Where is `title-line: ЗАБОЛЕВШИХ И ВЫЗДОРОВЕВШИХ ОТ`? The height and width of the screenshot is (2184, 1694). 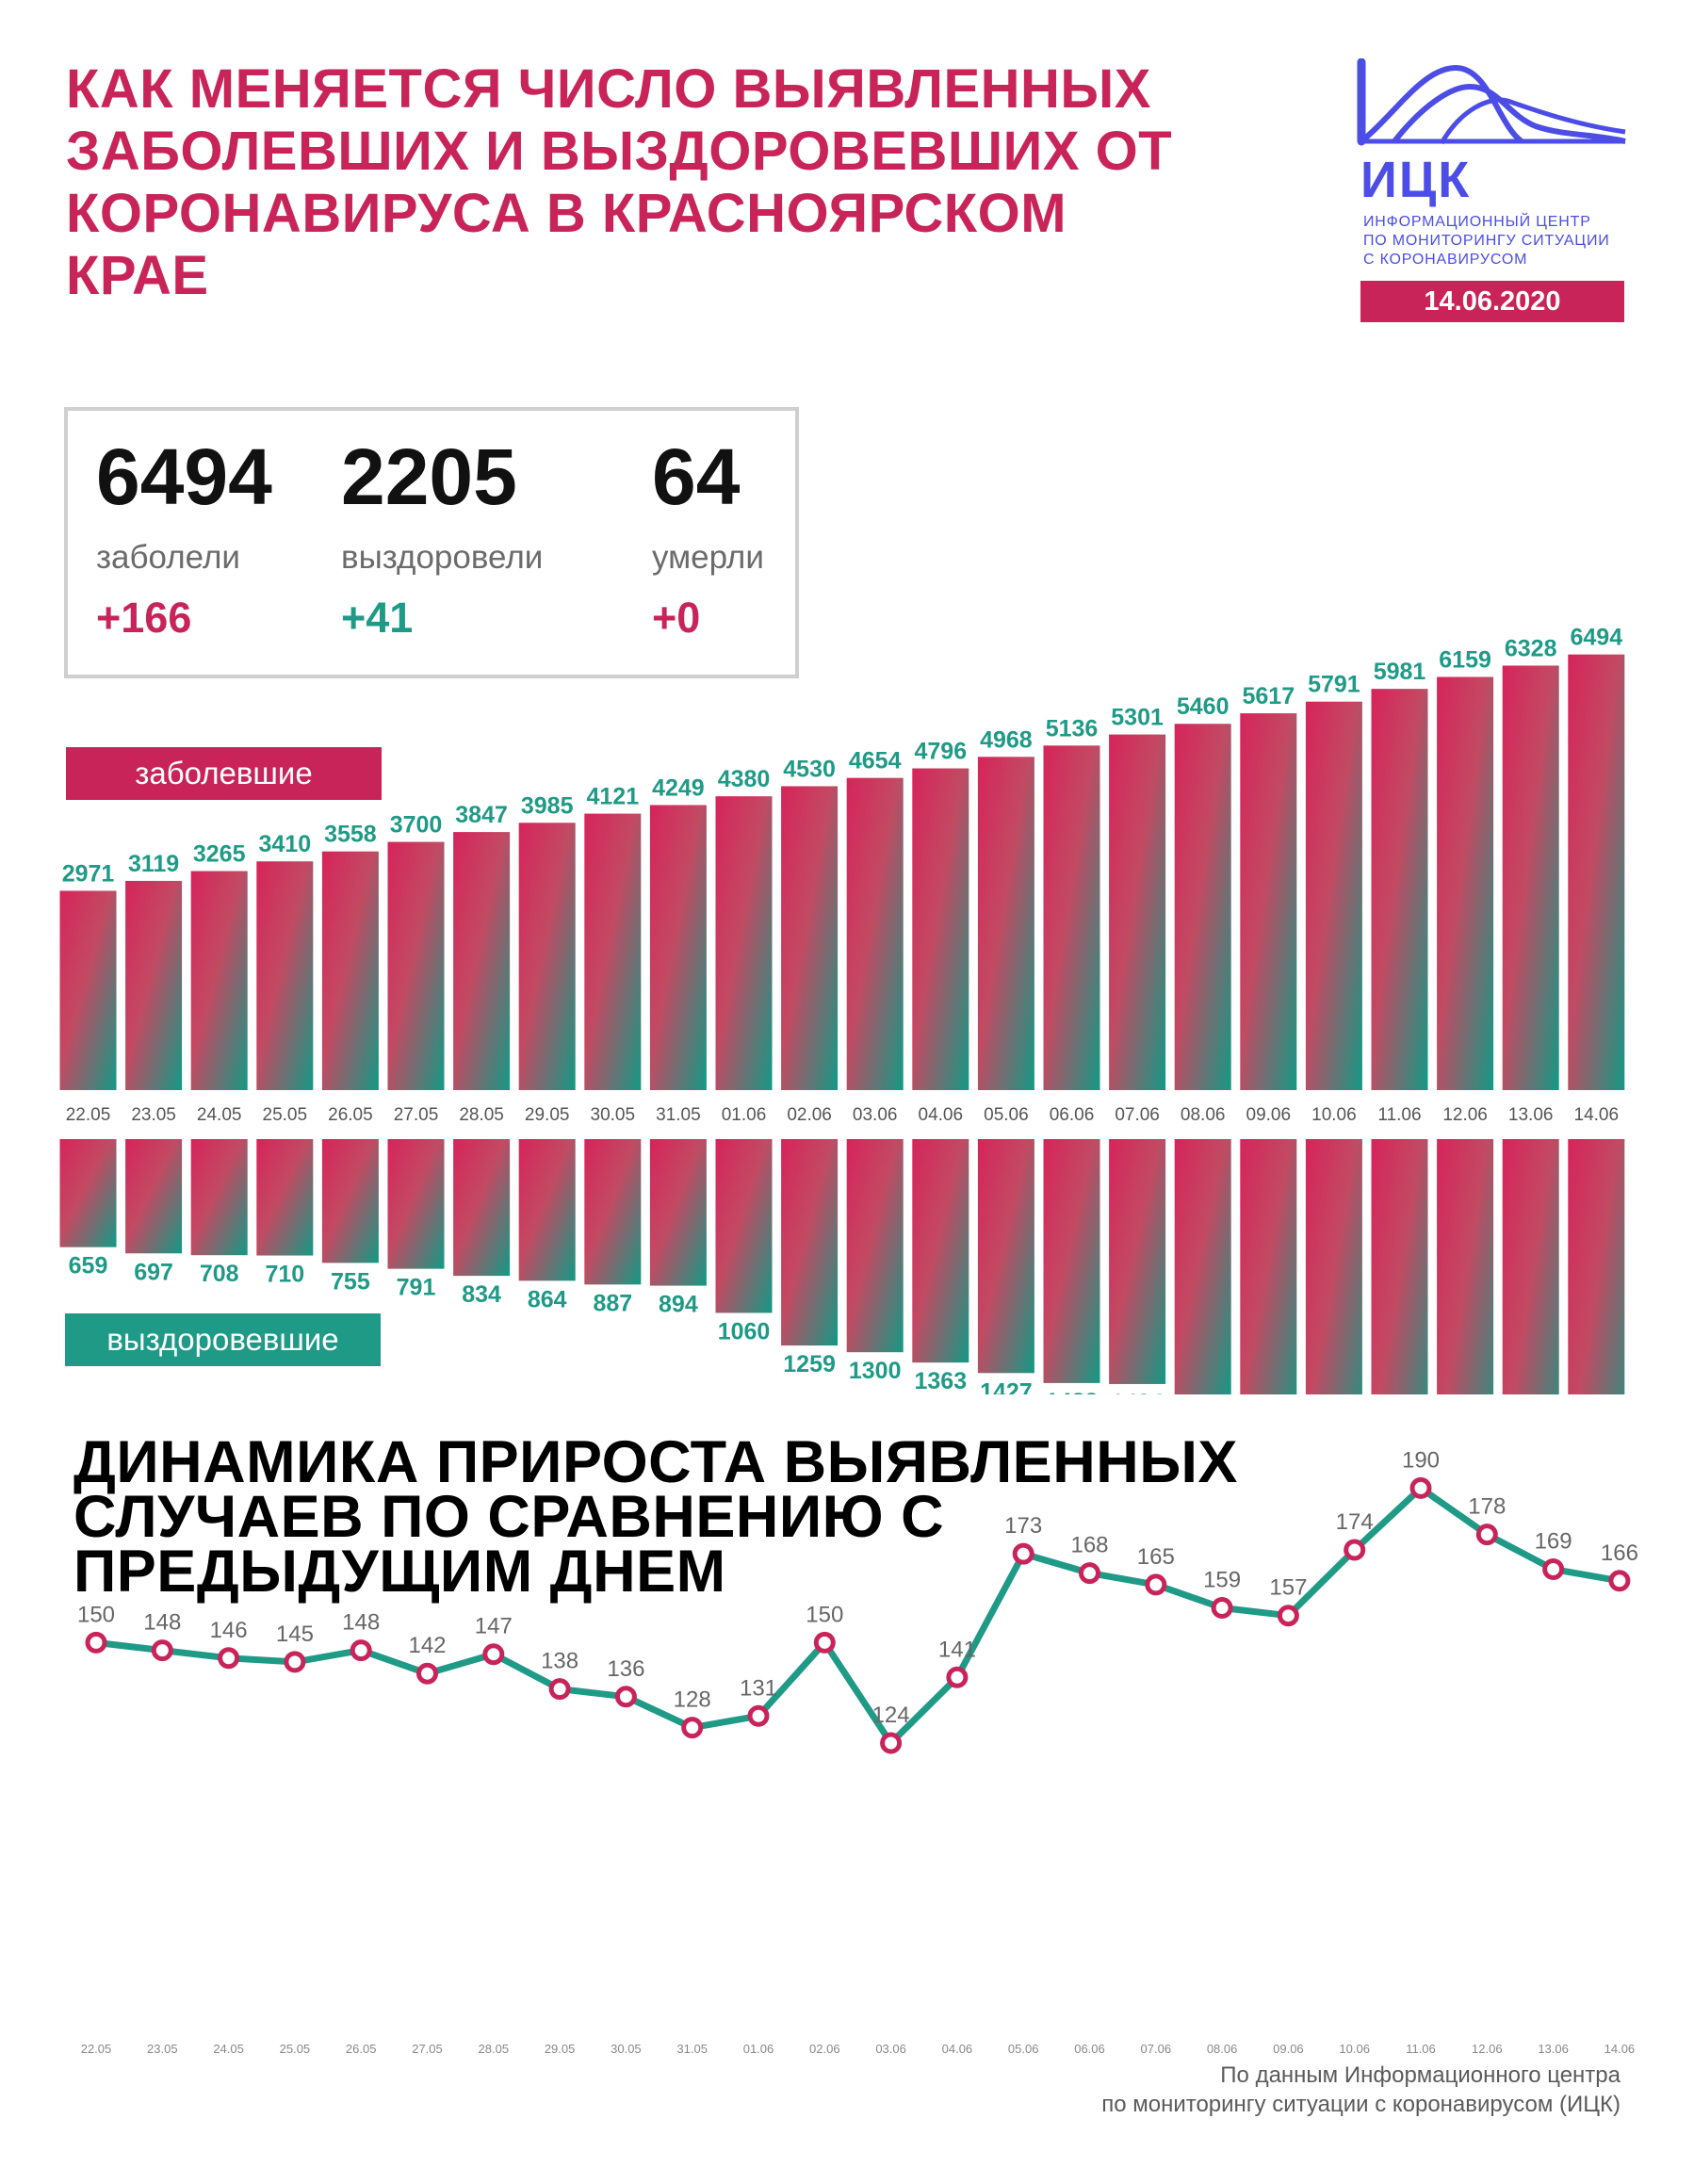 title-line: ЗАБОЛЕВШИХ И ВЫЗДОРОВЕВШИХ ОТ is located at coordinates (620, 151).